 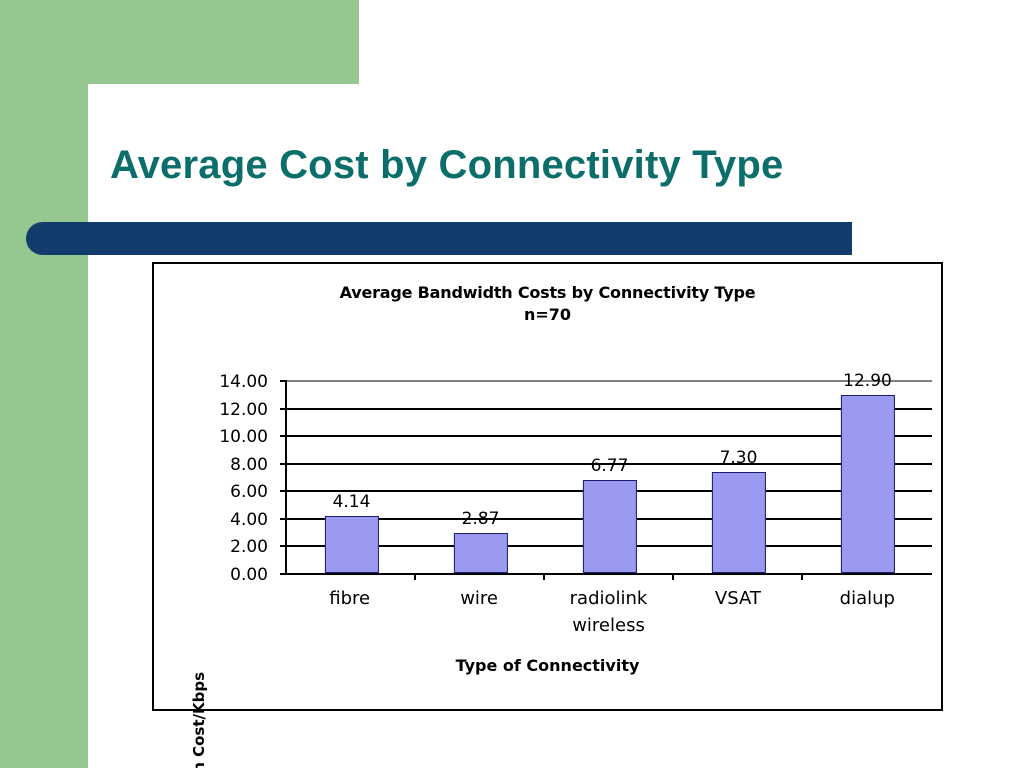 I want to click on y-axis-tick: 8.00, so click(x=258, y=465).